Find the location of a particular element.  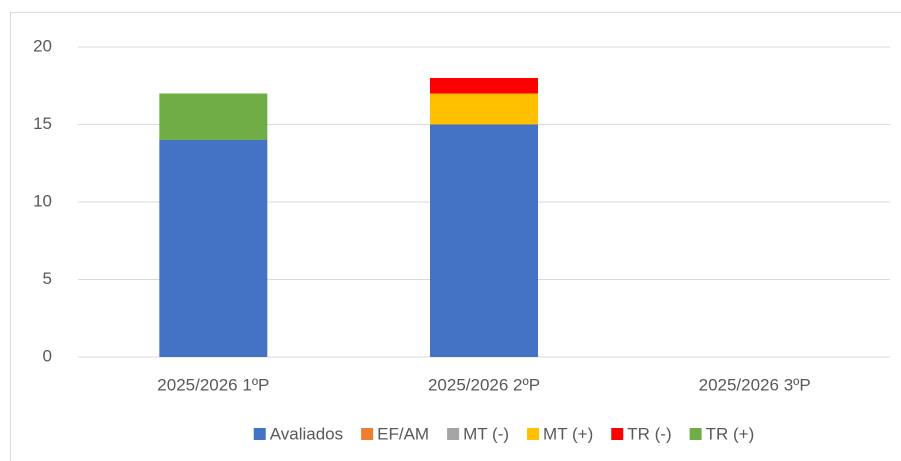

x-tick-label: 2025/2026 3ºP is located at coordinates (755, 384).